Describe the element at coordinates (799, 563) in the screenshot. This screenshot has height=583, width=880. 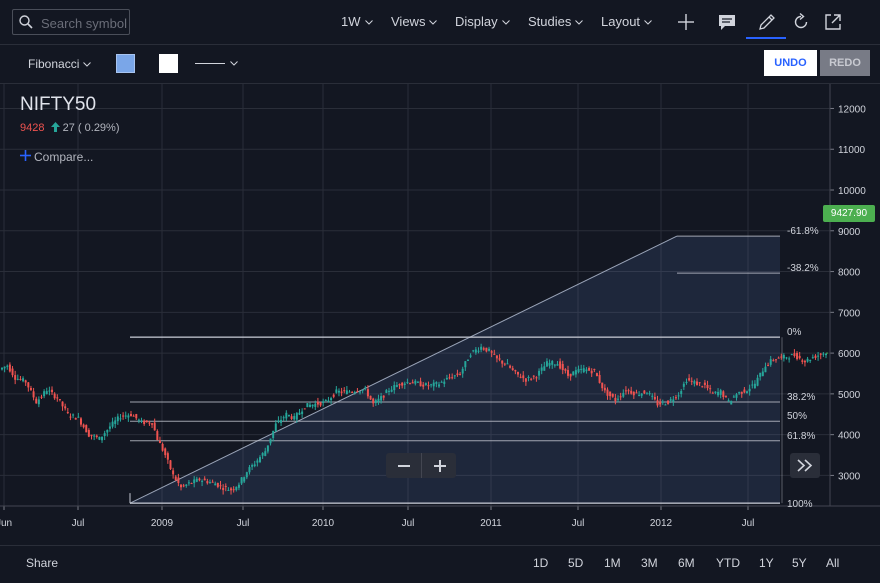
I see `range-5y-button: 5Y` at that location.